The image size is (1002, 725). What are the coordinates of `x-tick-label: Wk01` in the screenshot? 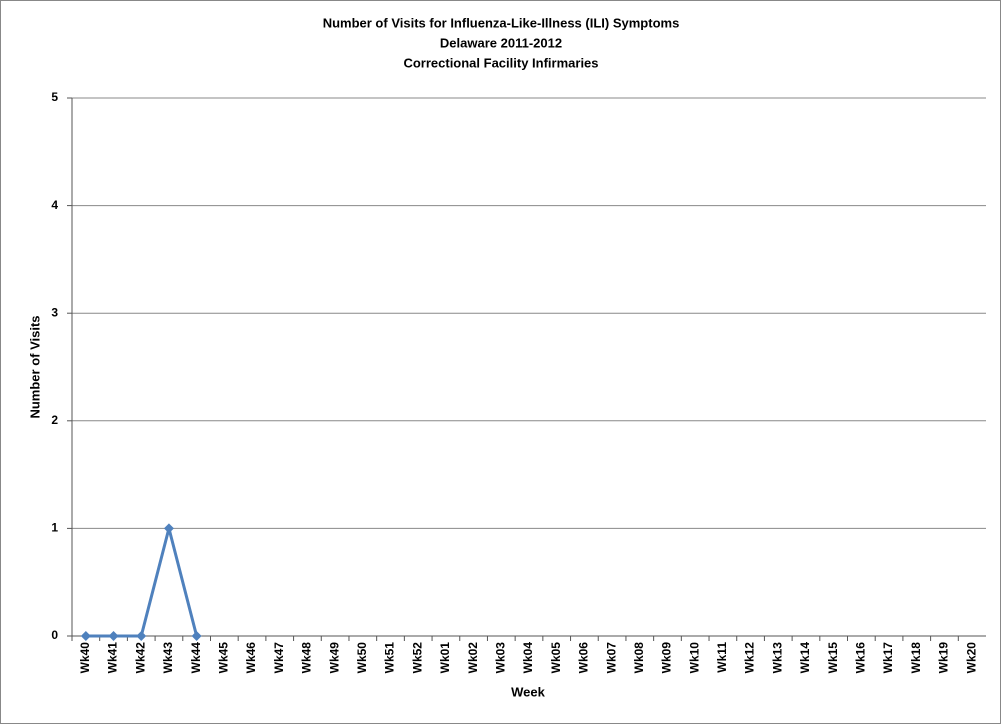 It's located at (445, 658).